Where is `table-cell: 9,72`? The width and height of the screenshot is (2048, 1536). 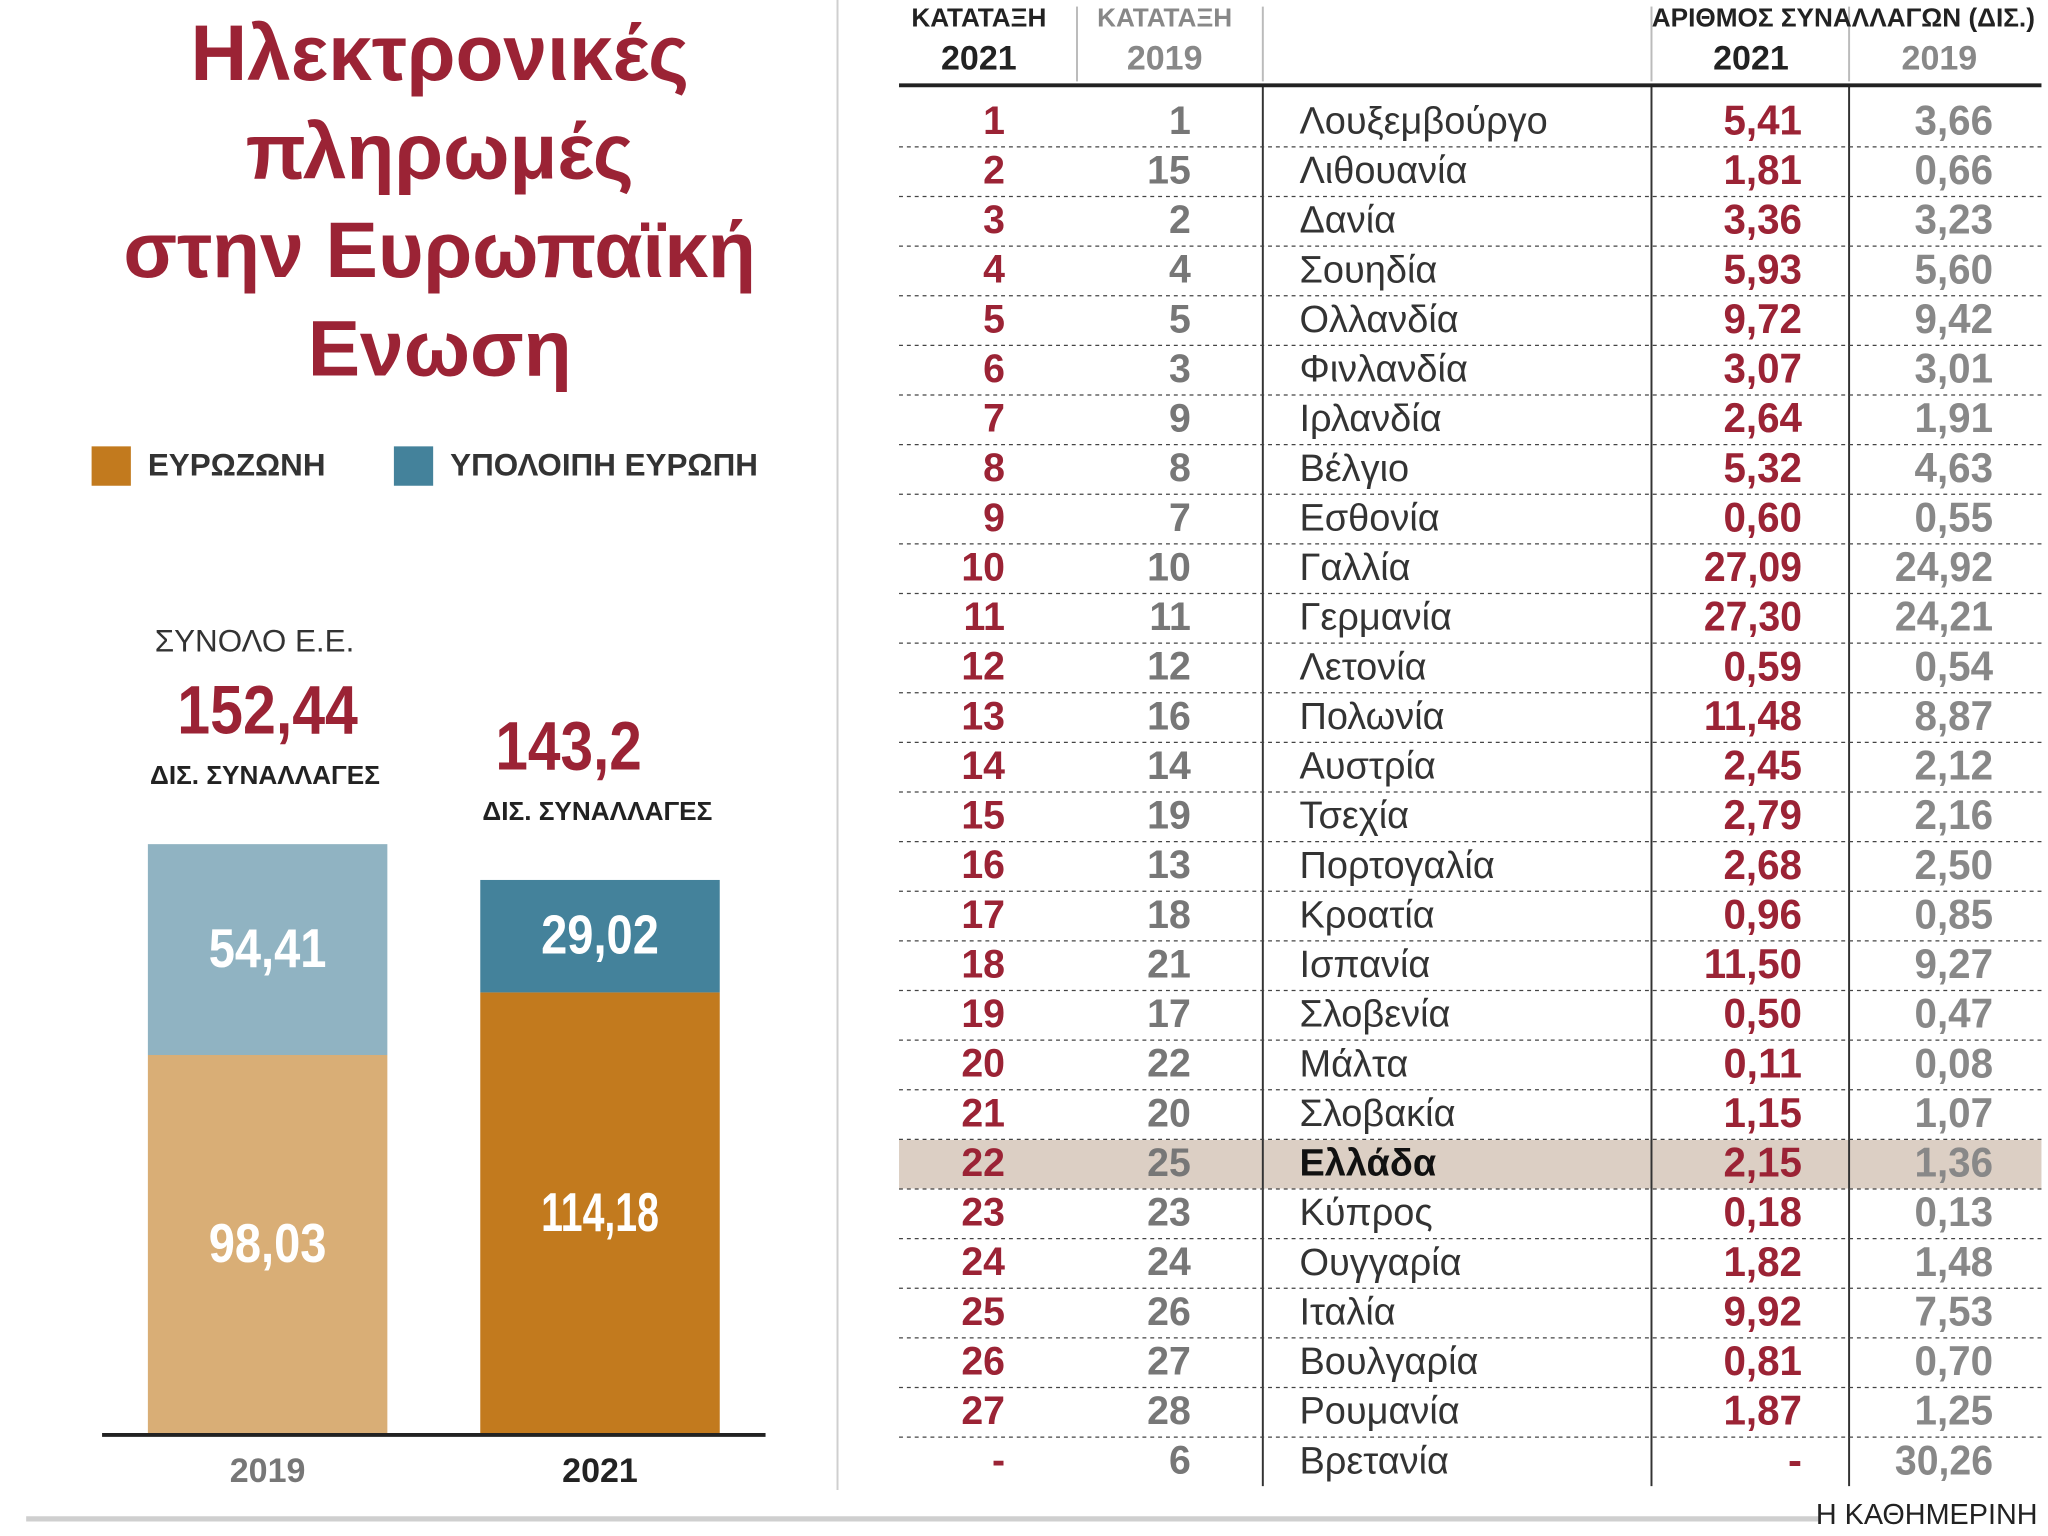
table-cell: 9,72 is located at coordinates (1762, 318).